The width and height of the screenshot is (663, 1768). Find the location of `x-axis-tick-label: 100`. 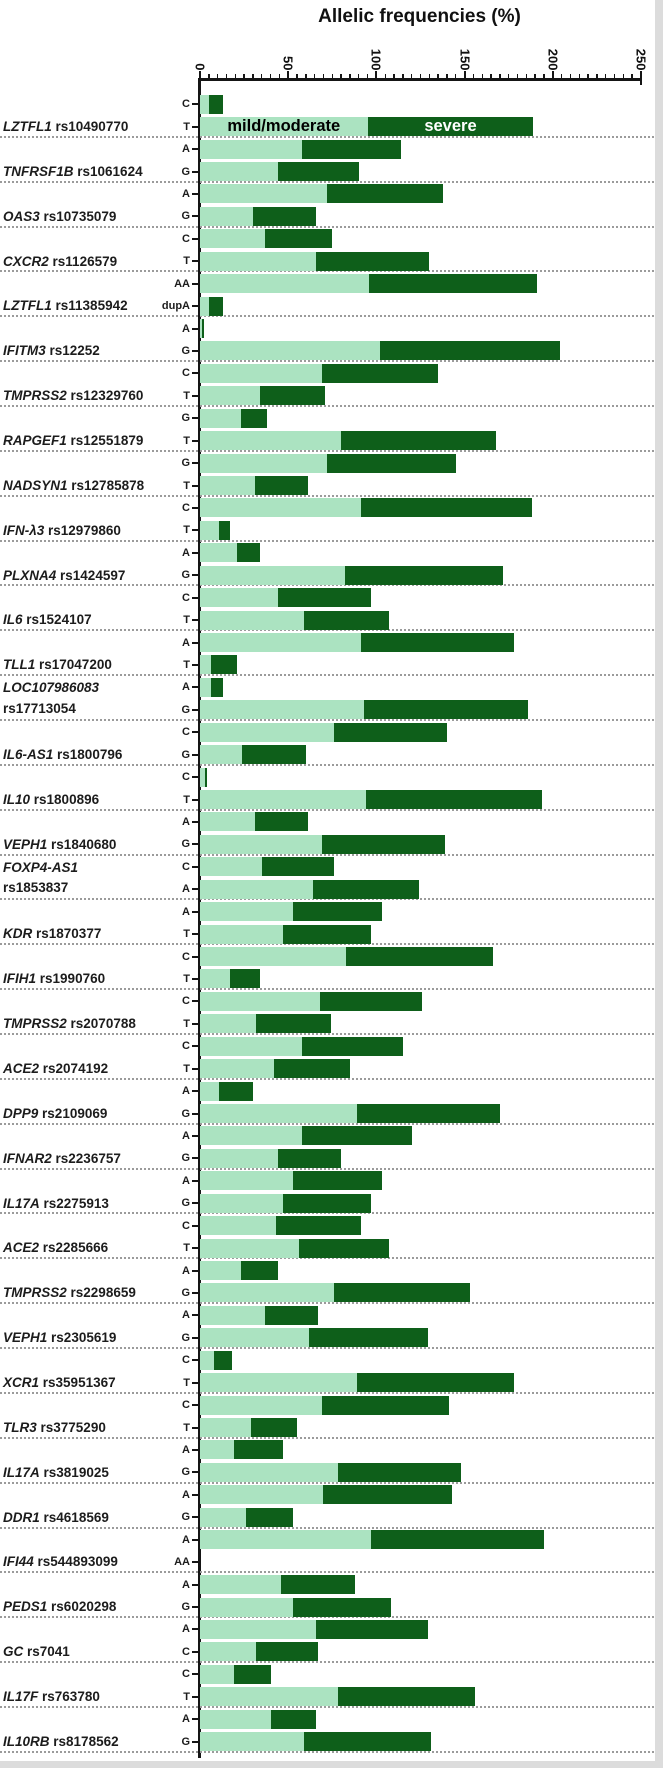

x-axis-tick-label: 100 is located at coordinates (376, 59).